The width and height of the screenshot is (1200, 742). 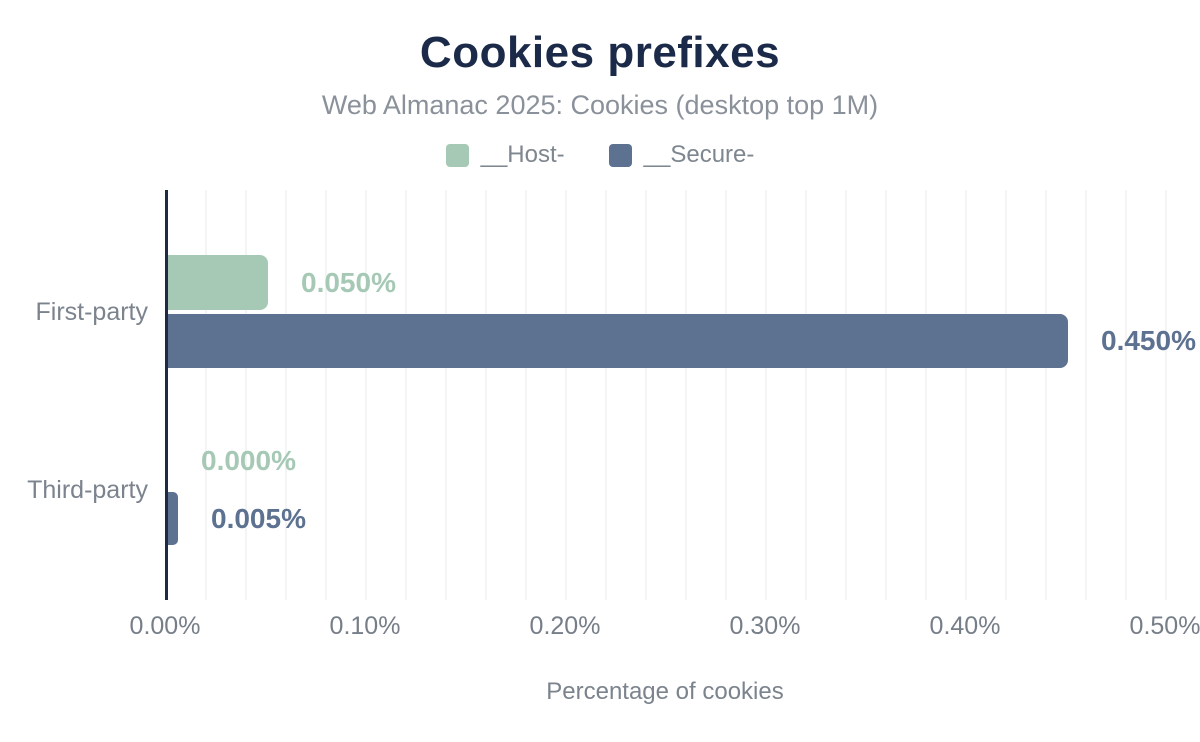 I want to click on bar-value-label: 0.000%, so click(x=248, y=460).